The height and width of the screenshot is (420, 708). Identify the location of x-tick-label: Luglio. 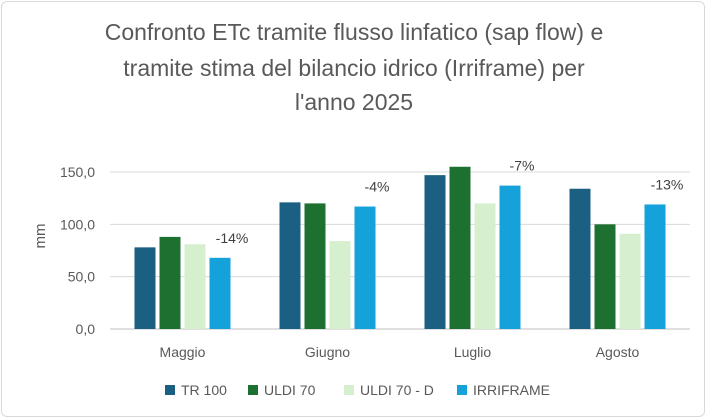
(473, 352).